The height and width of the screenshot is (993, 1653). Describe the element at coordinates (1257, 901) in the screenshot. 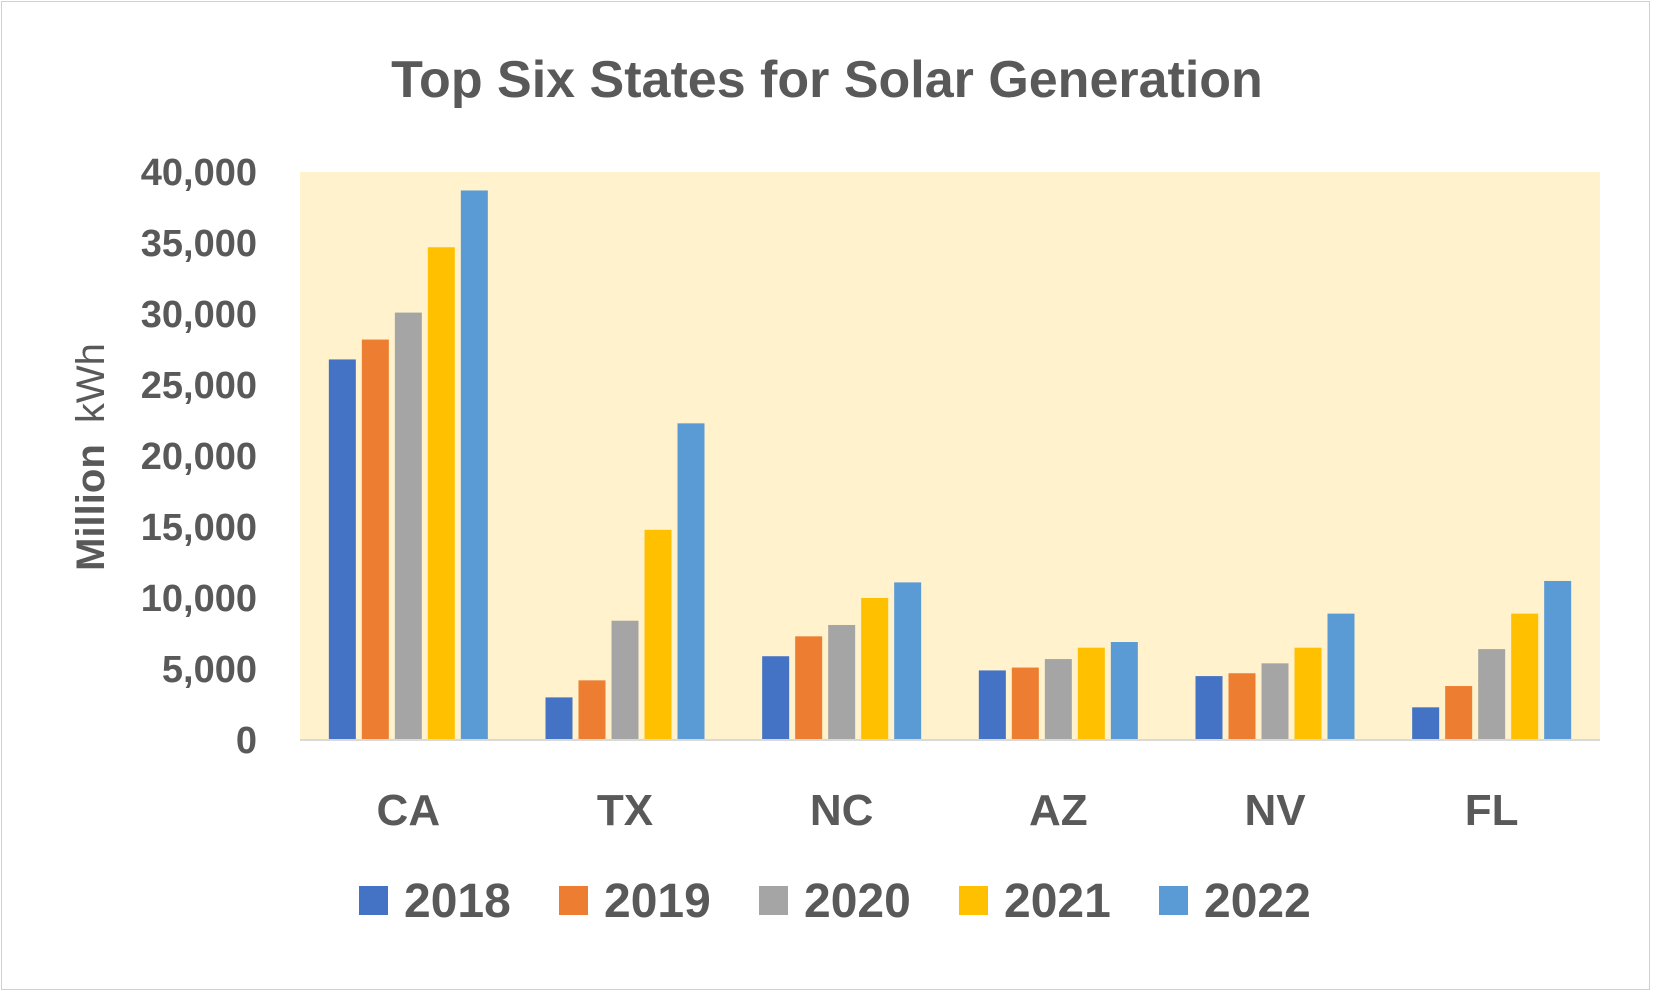

I see `legend-label-2022: 2022` at that location.